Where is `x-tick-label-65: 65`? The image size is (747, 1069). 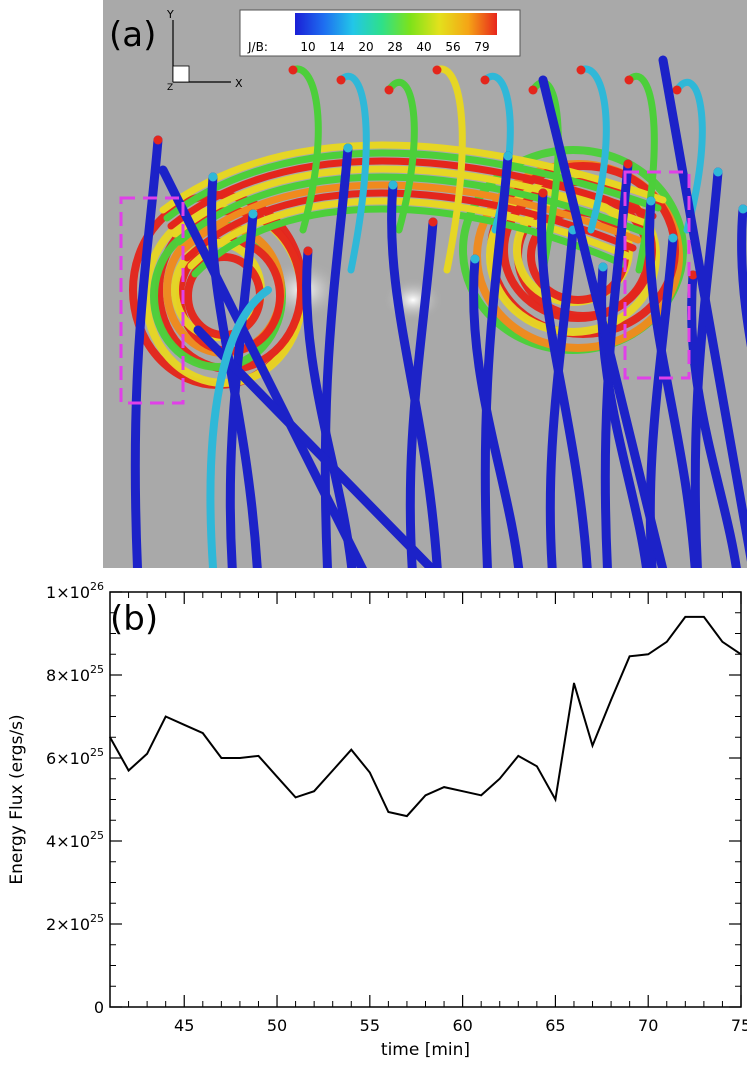
x-tick-label-65: 65 is located at coordinates (555, 1025).